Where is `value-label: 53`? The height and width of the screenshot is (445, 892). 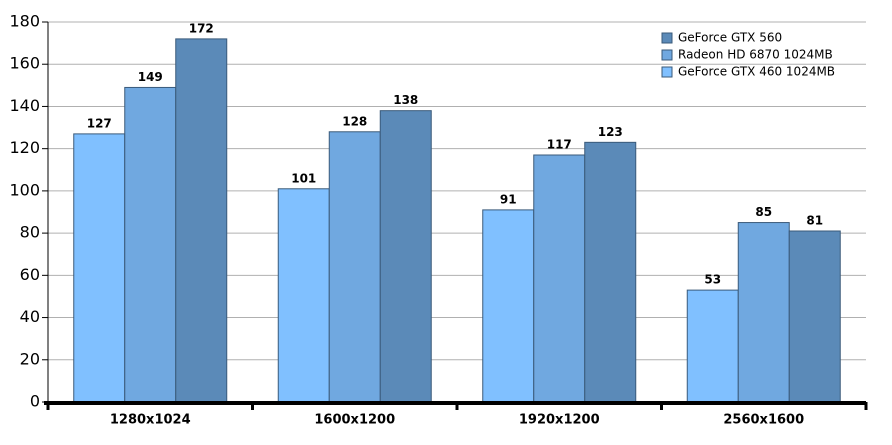
value-label: 53 is located at coordinates (712, 280).